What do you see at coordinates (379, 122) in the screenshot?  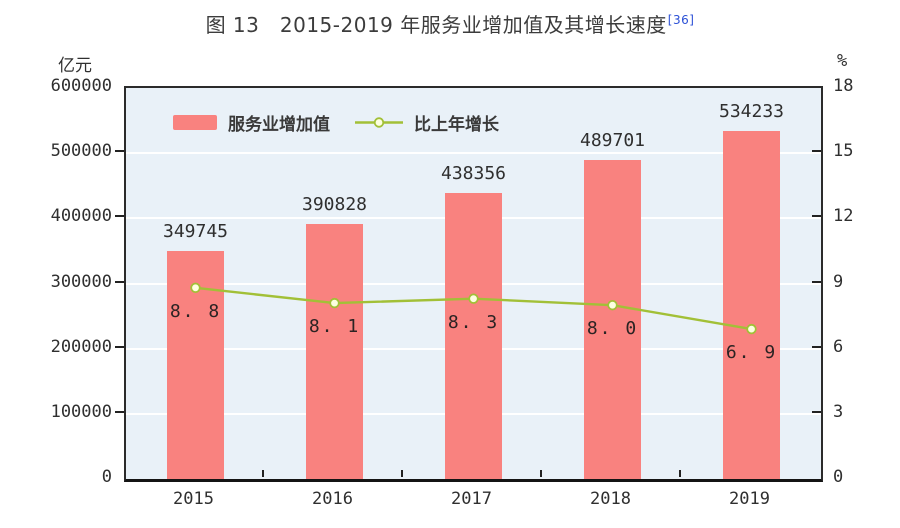 I see `legend-line-swatch` at bounding box center [379, 122].